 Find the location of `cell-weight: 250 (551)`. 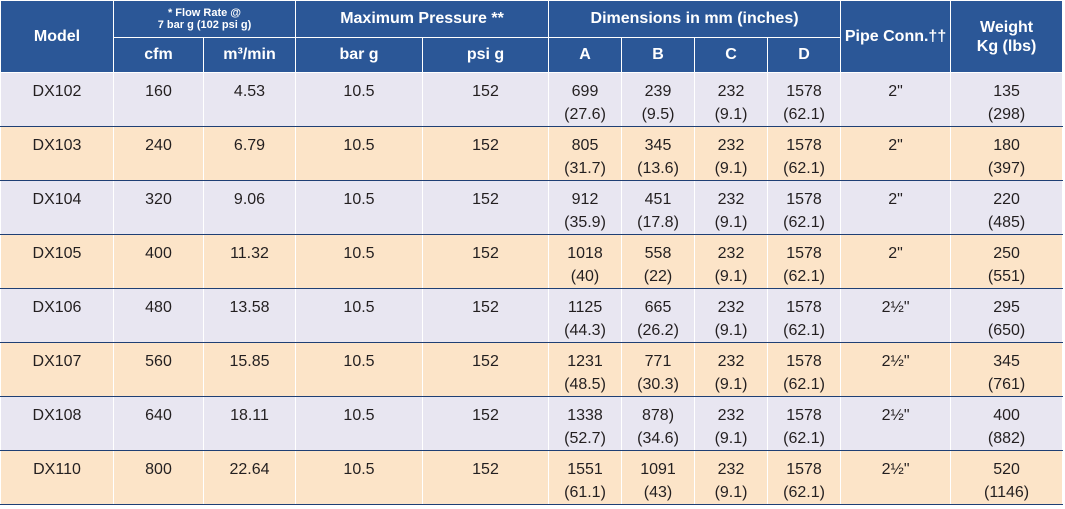

cell-weight: 250 (551) is located at coordinates (1007, 261).